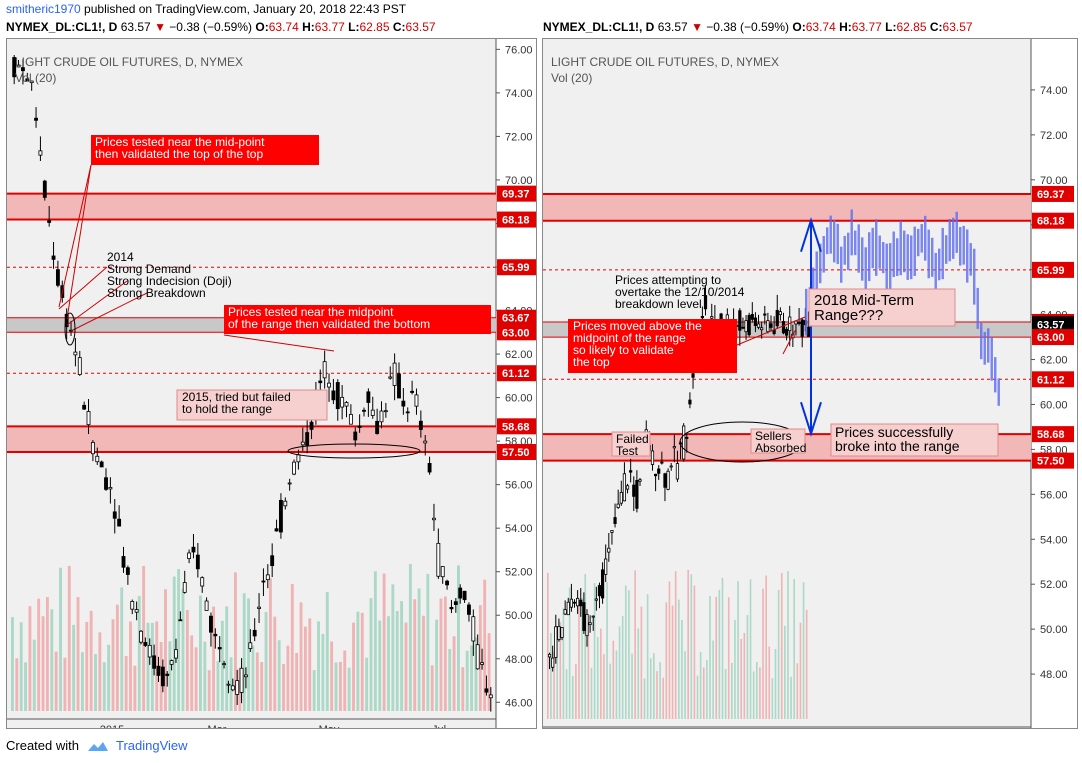 The width and height of the screenshot is (1082, 763). I want to click on range-zone, so click(251, 439).